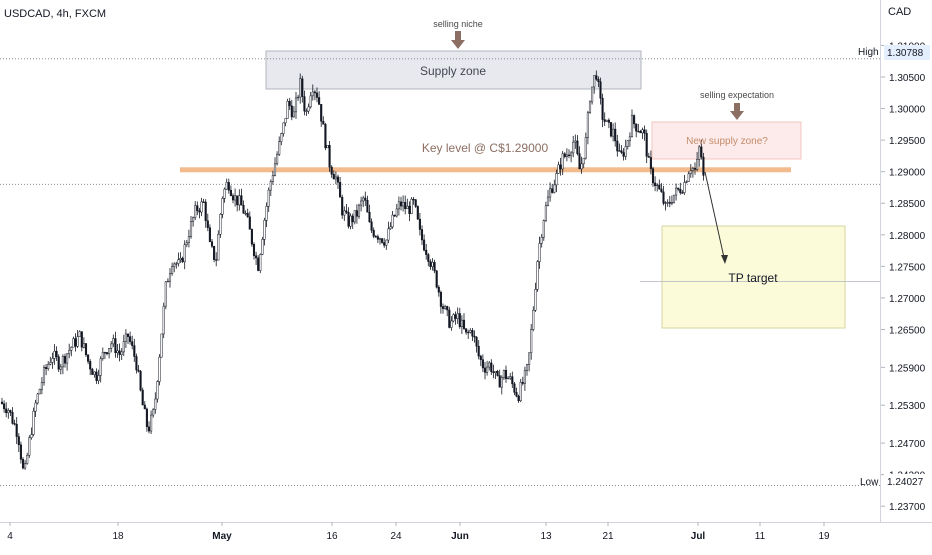 The height and width of the screenshot is (555, 932). What do you see at coordinates (485, 170) in the screenshot?
I see `key-level-line` at bounding box center [485, 170].